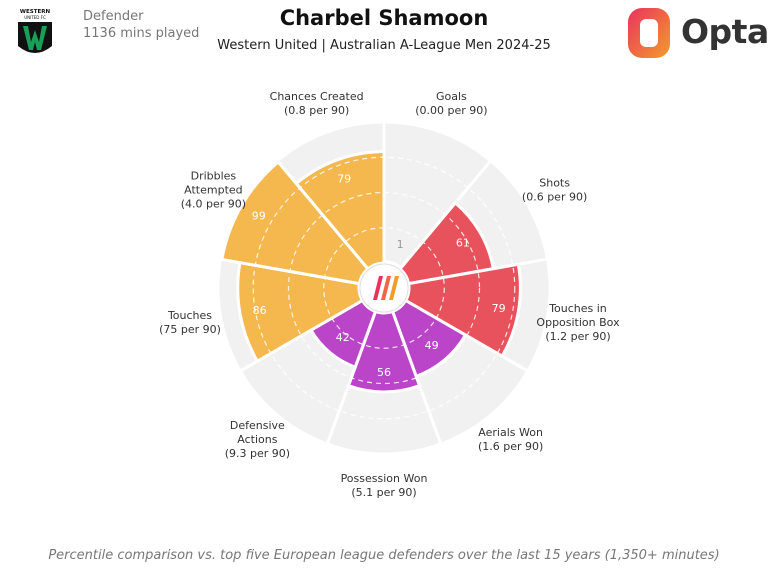  Describe the element at coordinates (510, 439) in the screenshot. I see `metric-label-aerials-won: Aerials Won (1.6 per 90)` at that location.